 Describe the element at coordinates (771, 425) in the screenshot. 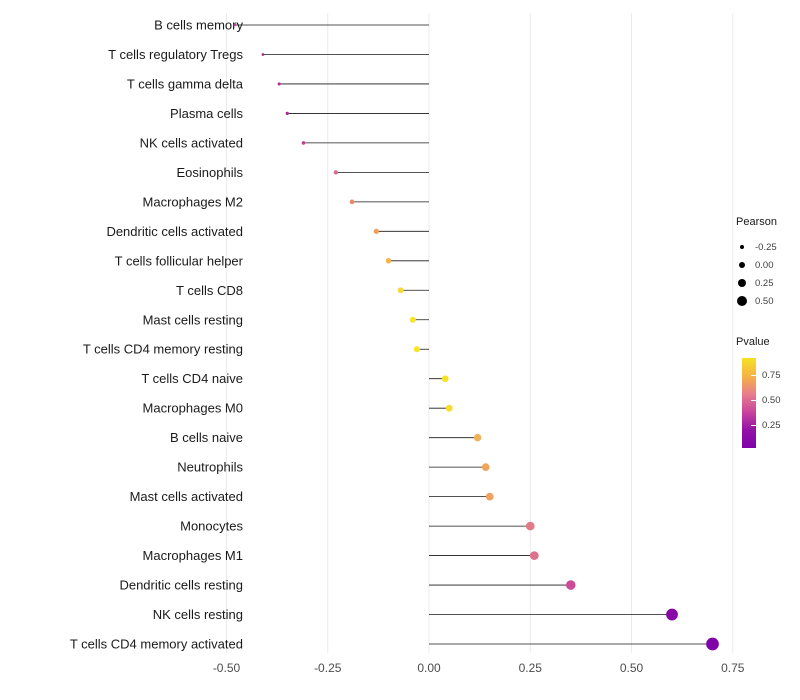

I see `pvalue-tick-label: 0.25` at that location.